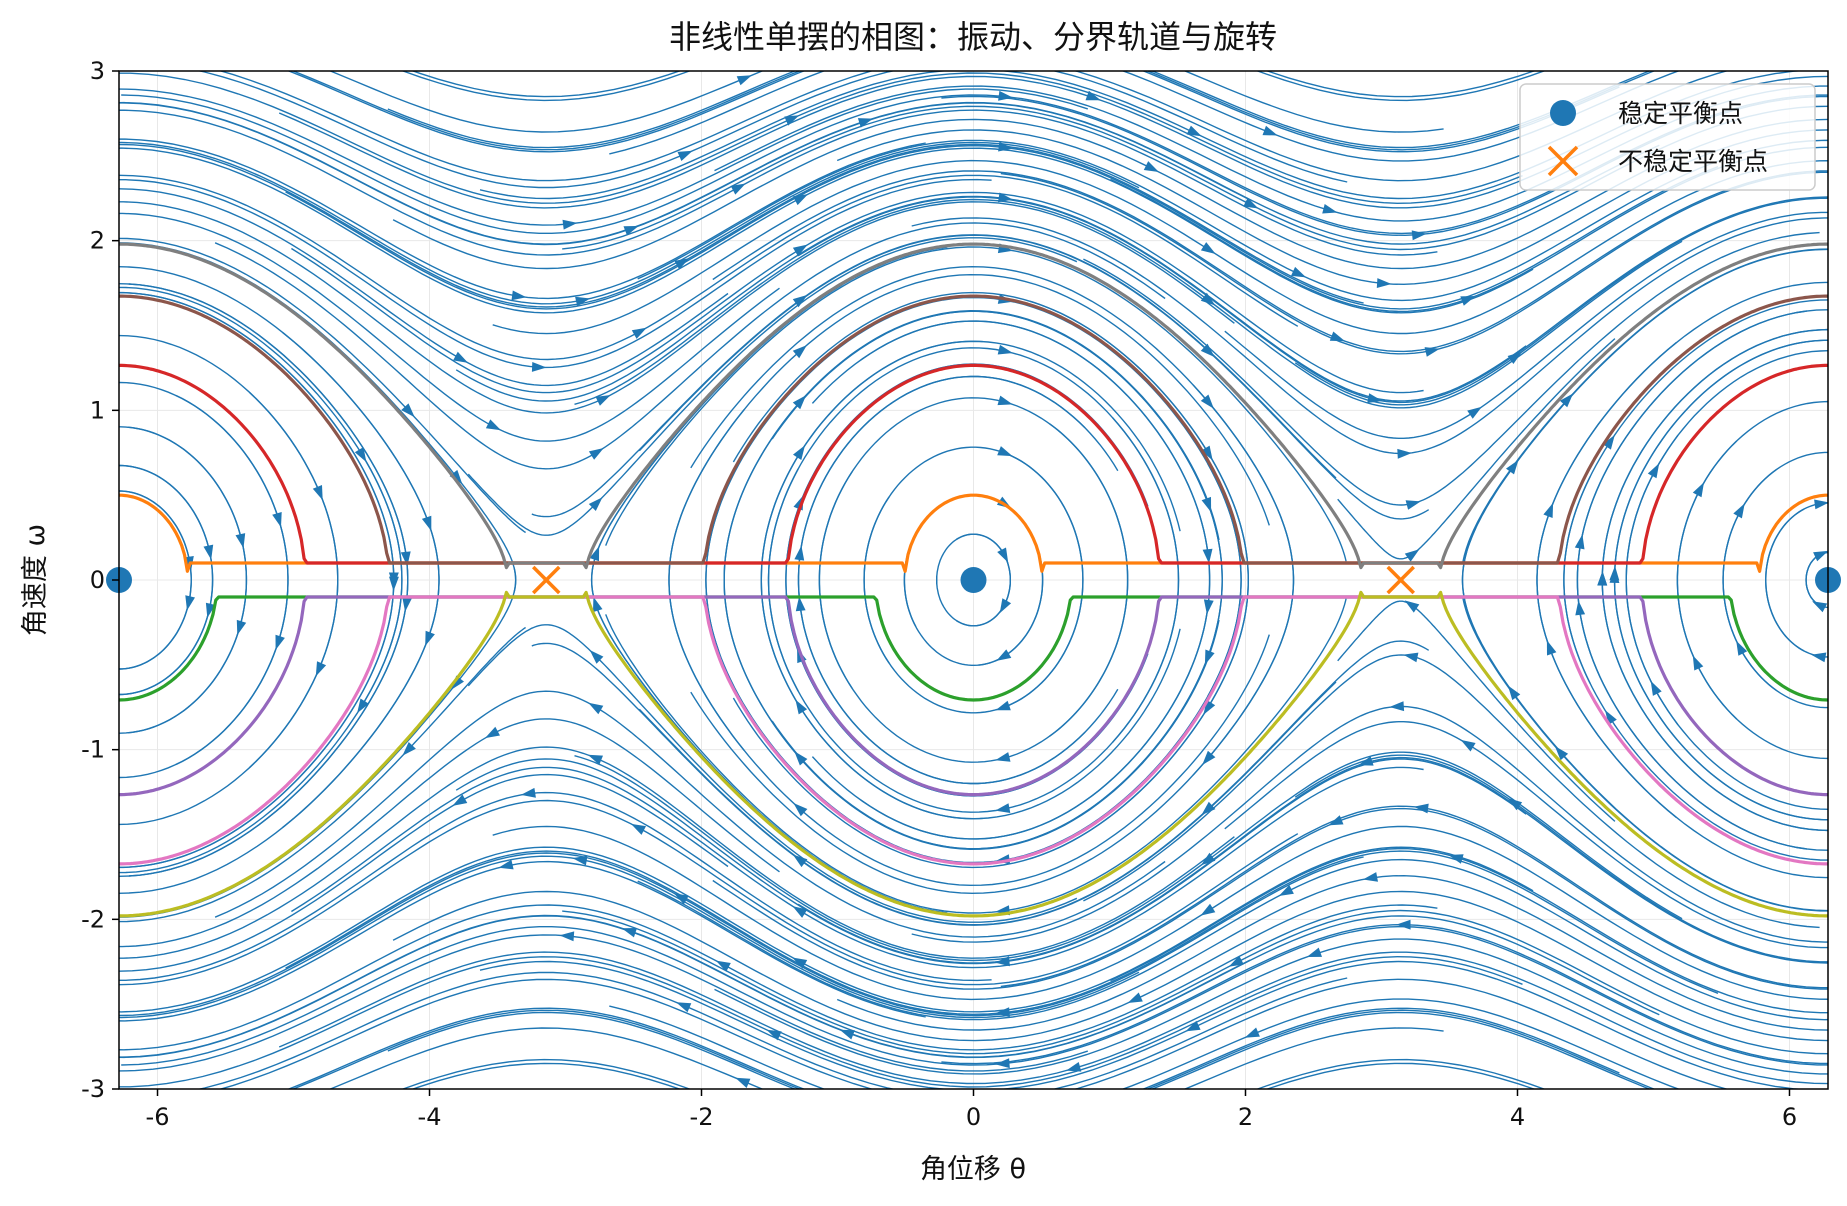 The image size is (1847, 1206). I want to click on x-tick-label: 2, so click(1245, 1117).